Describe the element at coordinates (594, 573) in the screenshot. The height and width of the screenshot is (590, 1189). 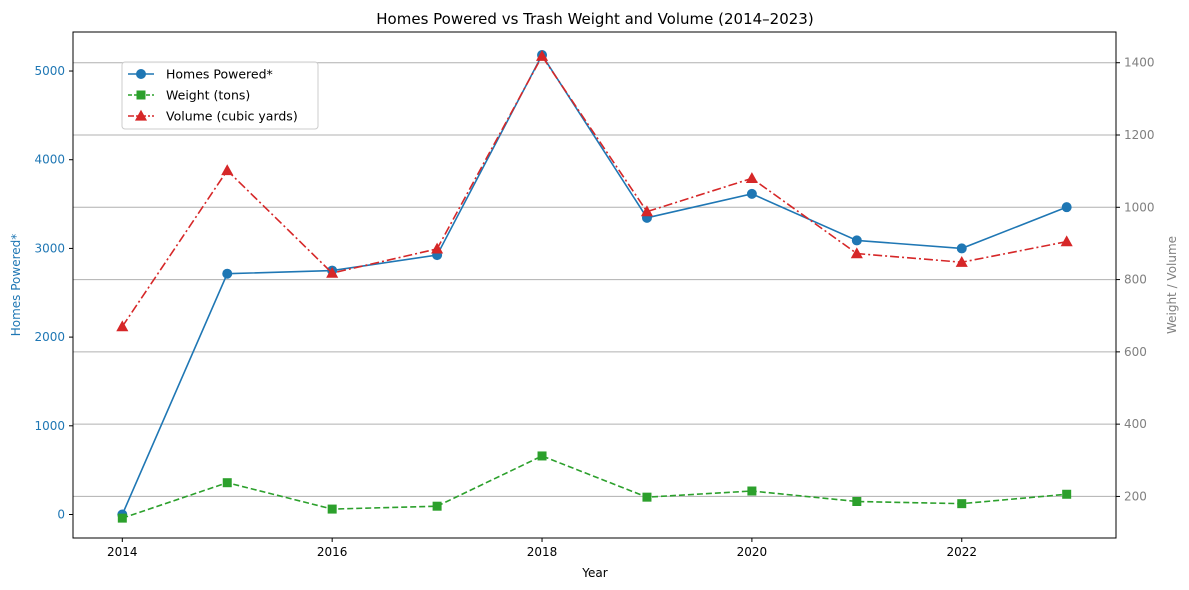
I see `x-axis-title: Year` at that location.